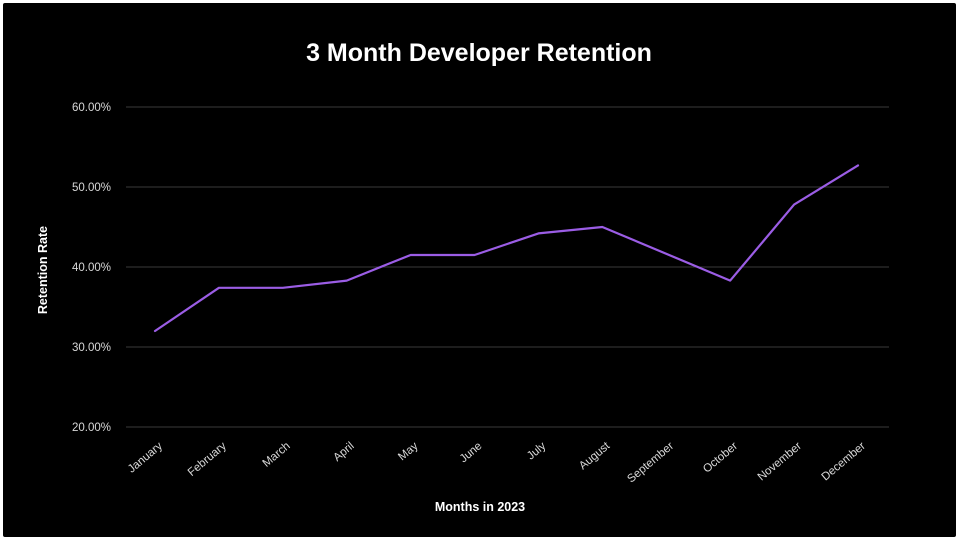 Image resolution: width=960 pixels, height=544 pixels. I want to click on y-tick-label: 50.00%, so click(91, 188).